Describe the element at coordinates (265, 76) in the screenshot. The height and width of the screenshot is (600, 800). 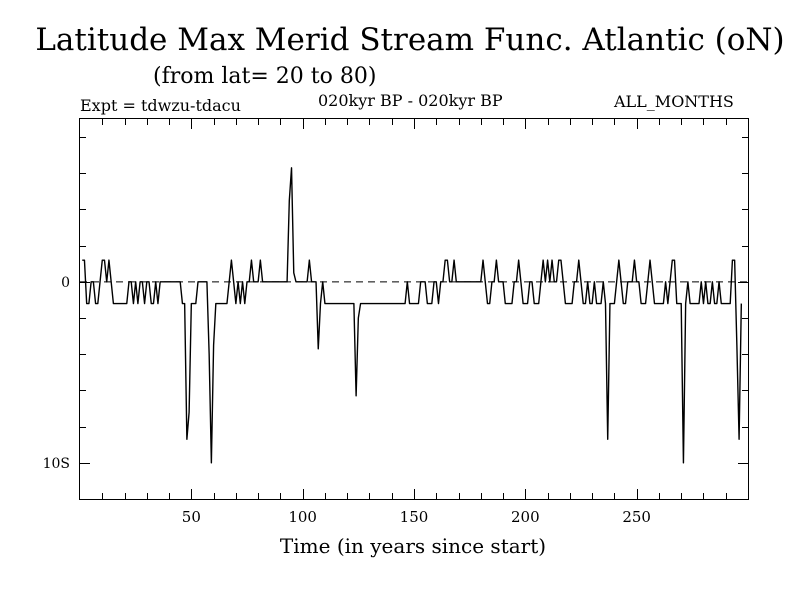
I see `chart-subtitle: (from lat= 20 to 80)` at that location.